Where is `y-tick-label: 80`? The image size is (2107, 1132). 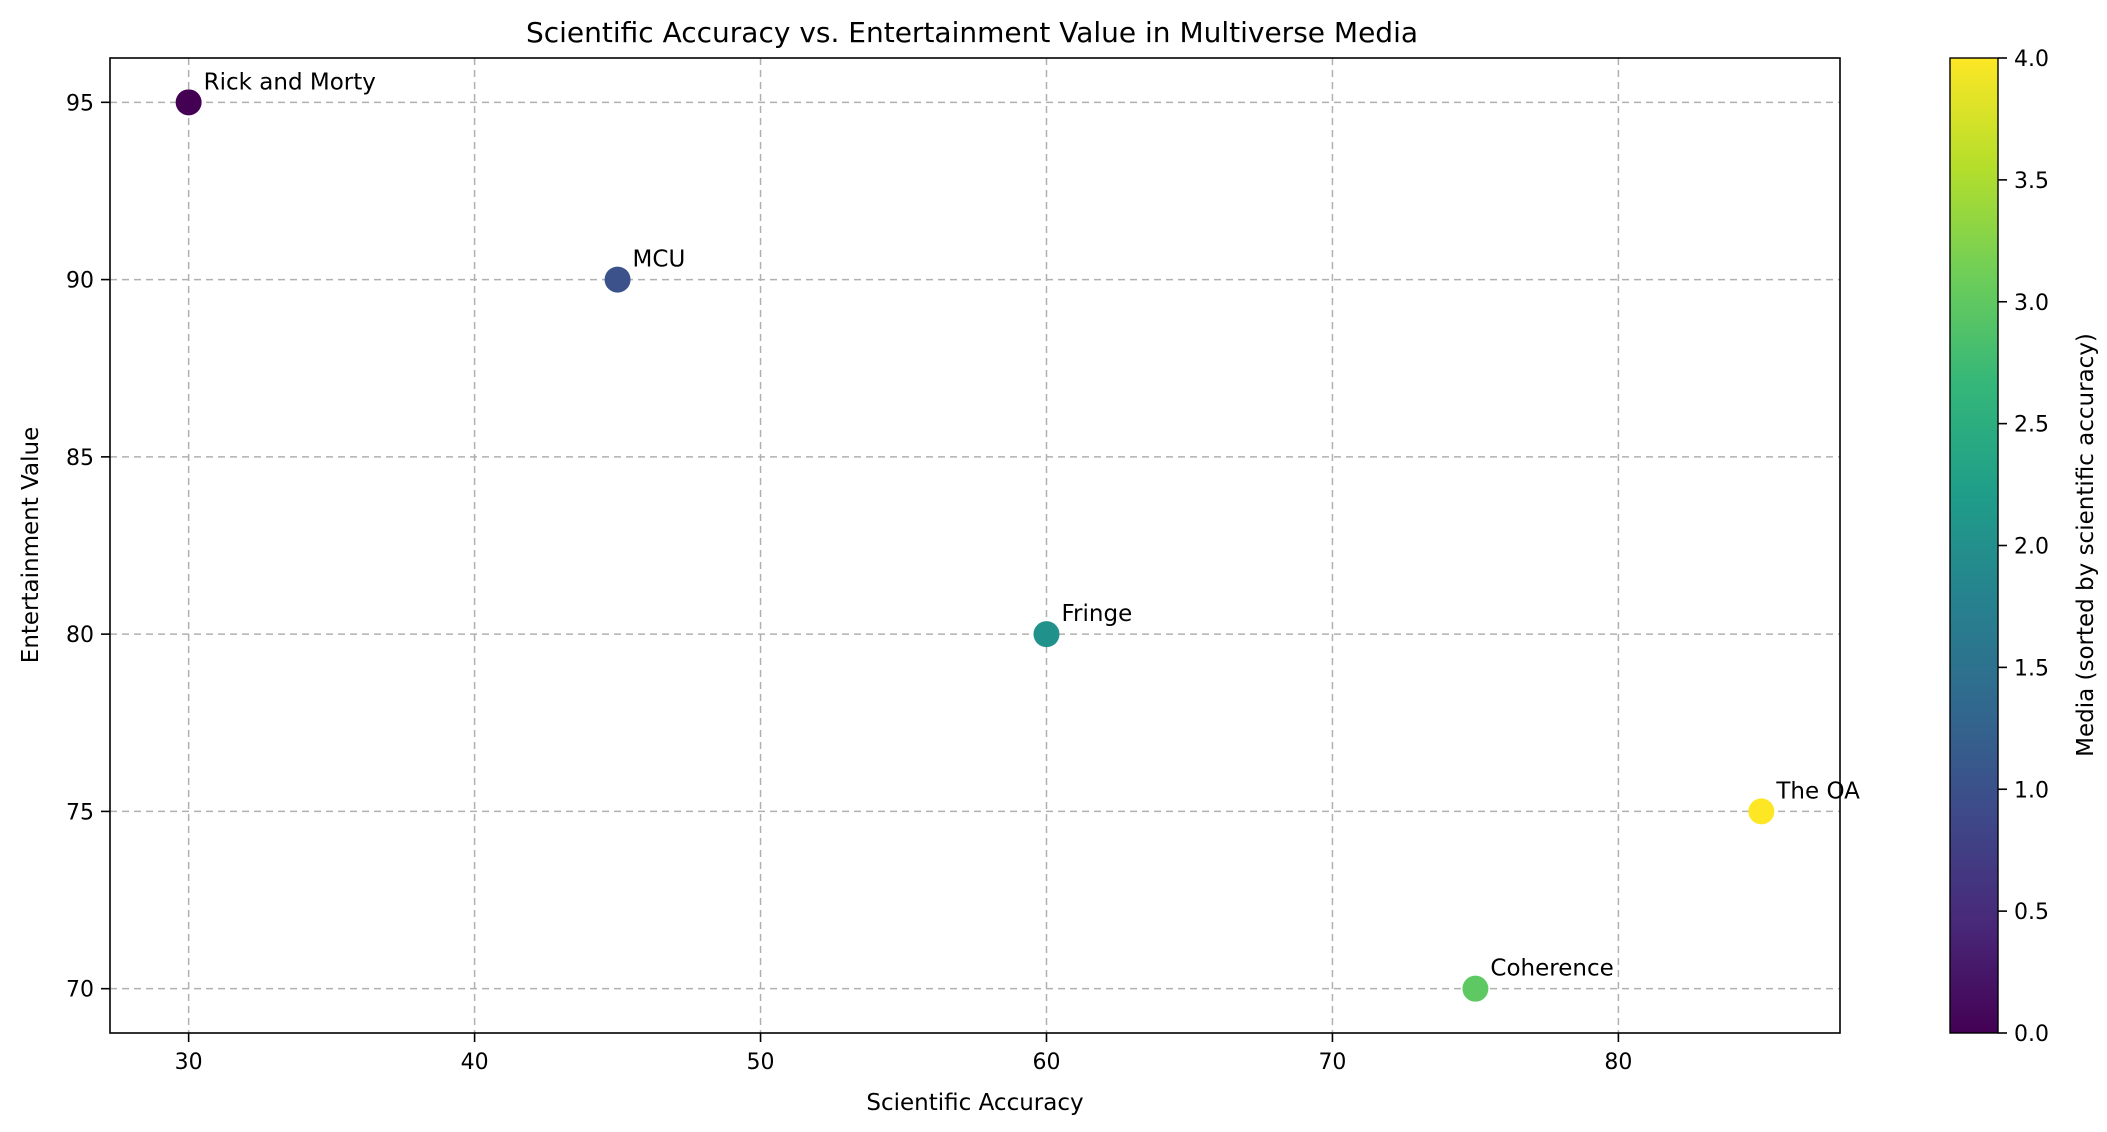 y-tick-label: 80 is located at coordinates (80, 635).